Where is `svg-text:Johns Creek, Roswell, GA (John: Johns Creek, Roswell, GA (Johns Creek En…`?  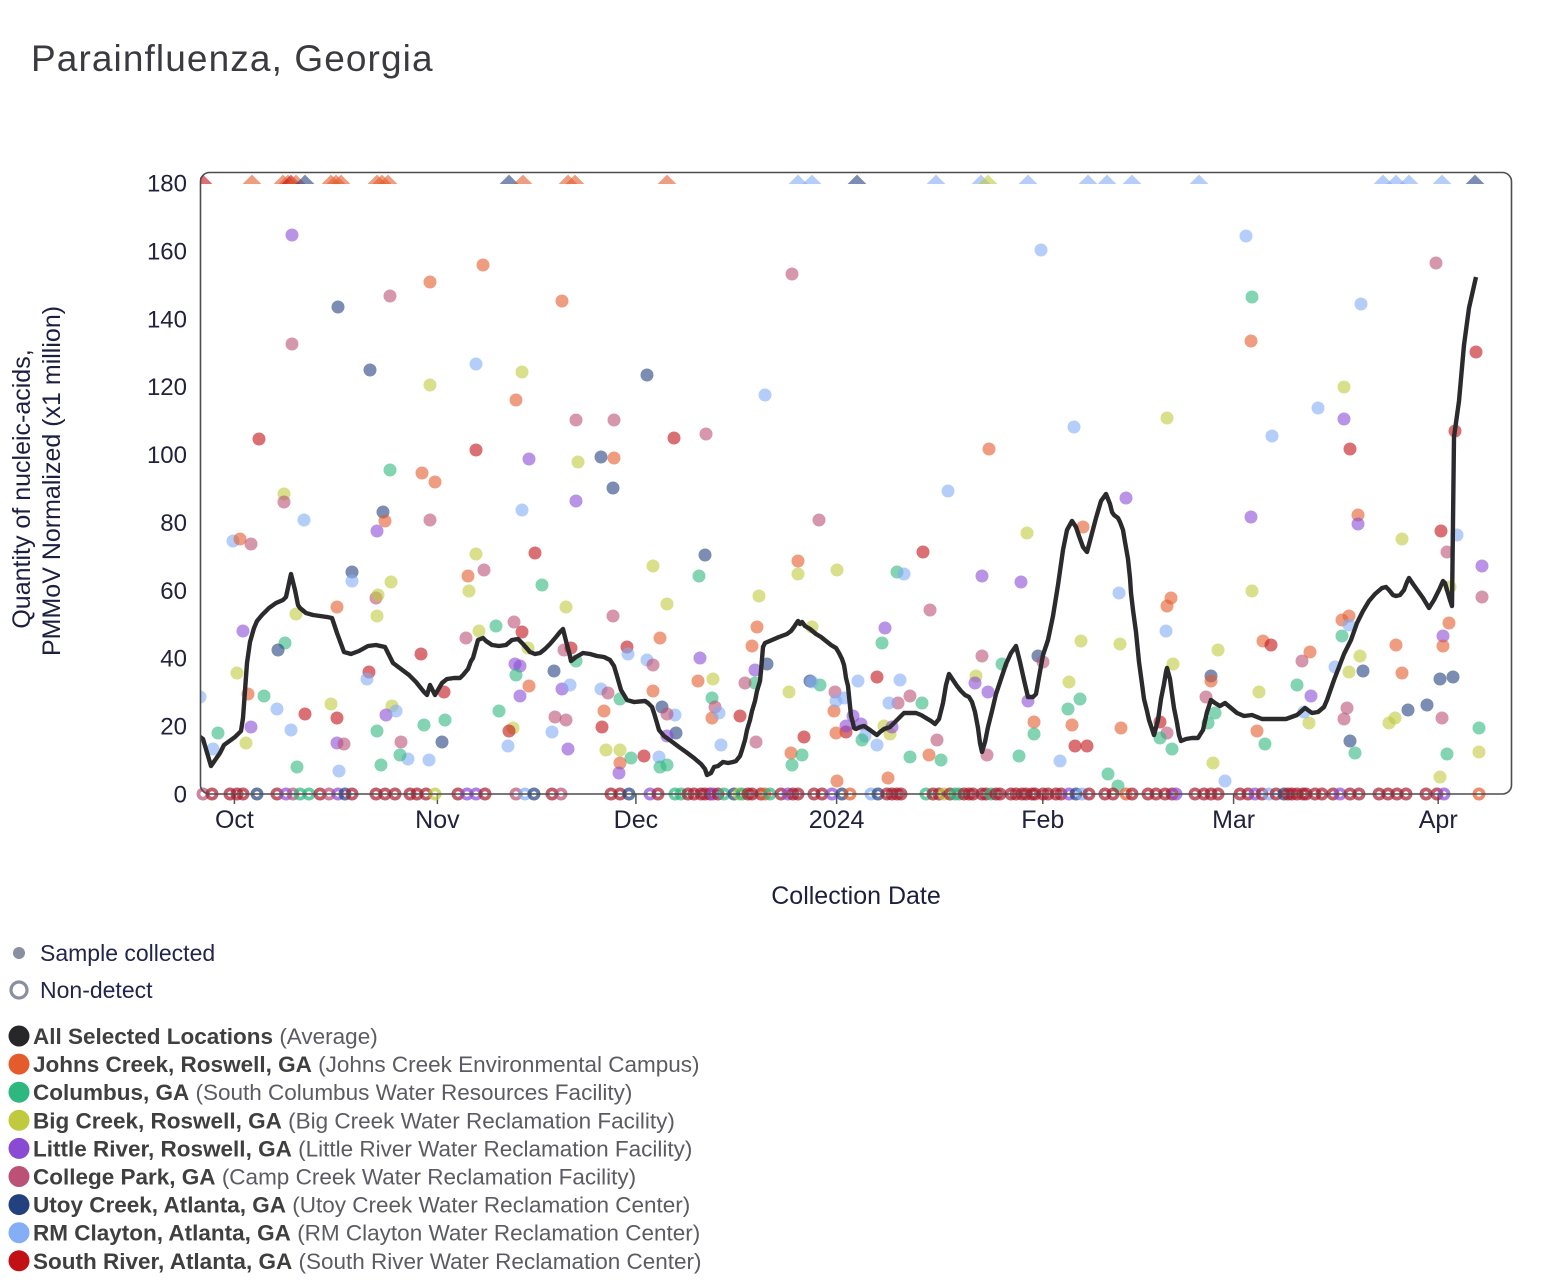 svg-text:Johns Creek, Roswell, GA (John: Johns Creek, Roswell, GA (Johns Creek En… is located at coordinates (366, 1064).